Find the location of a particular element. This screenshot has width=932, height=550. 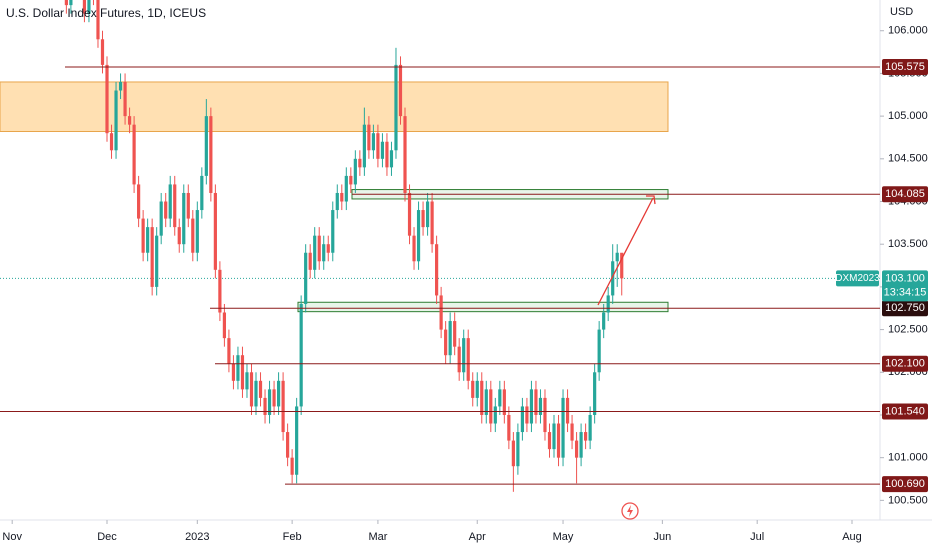

x-tick-label: Nov is located at coordinates (12, 537).